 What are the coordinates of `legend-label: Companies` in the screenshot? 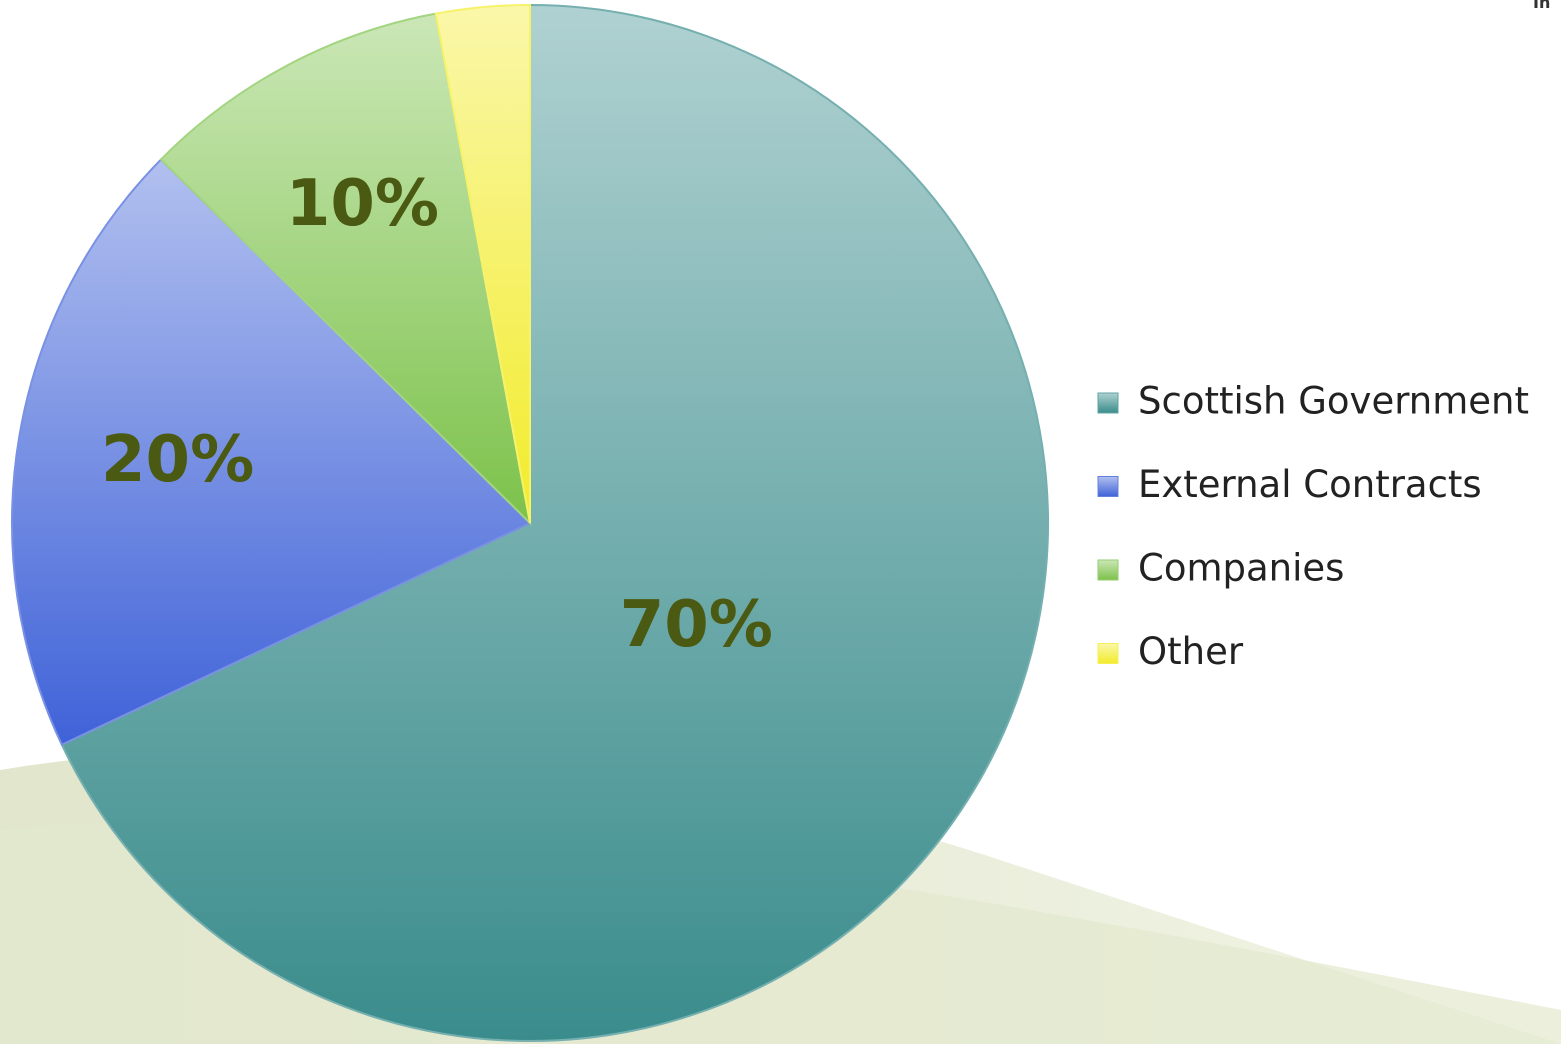 It's located at (1241, 568).